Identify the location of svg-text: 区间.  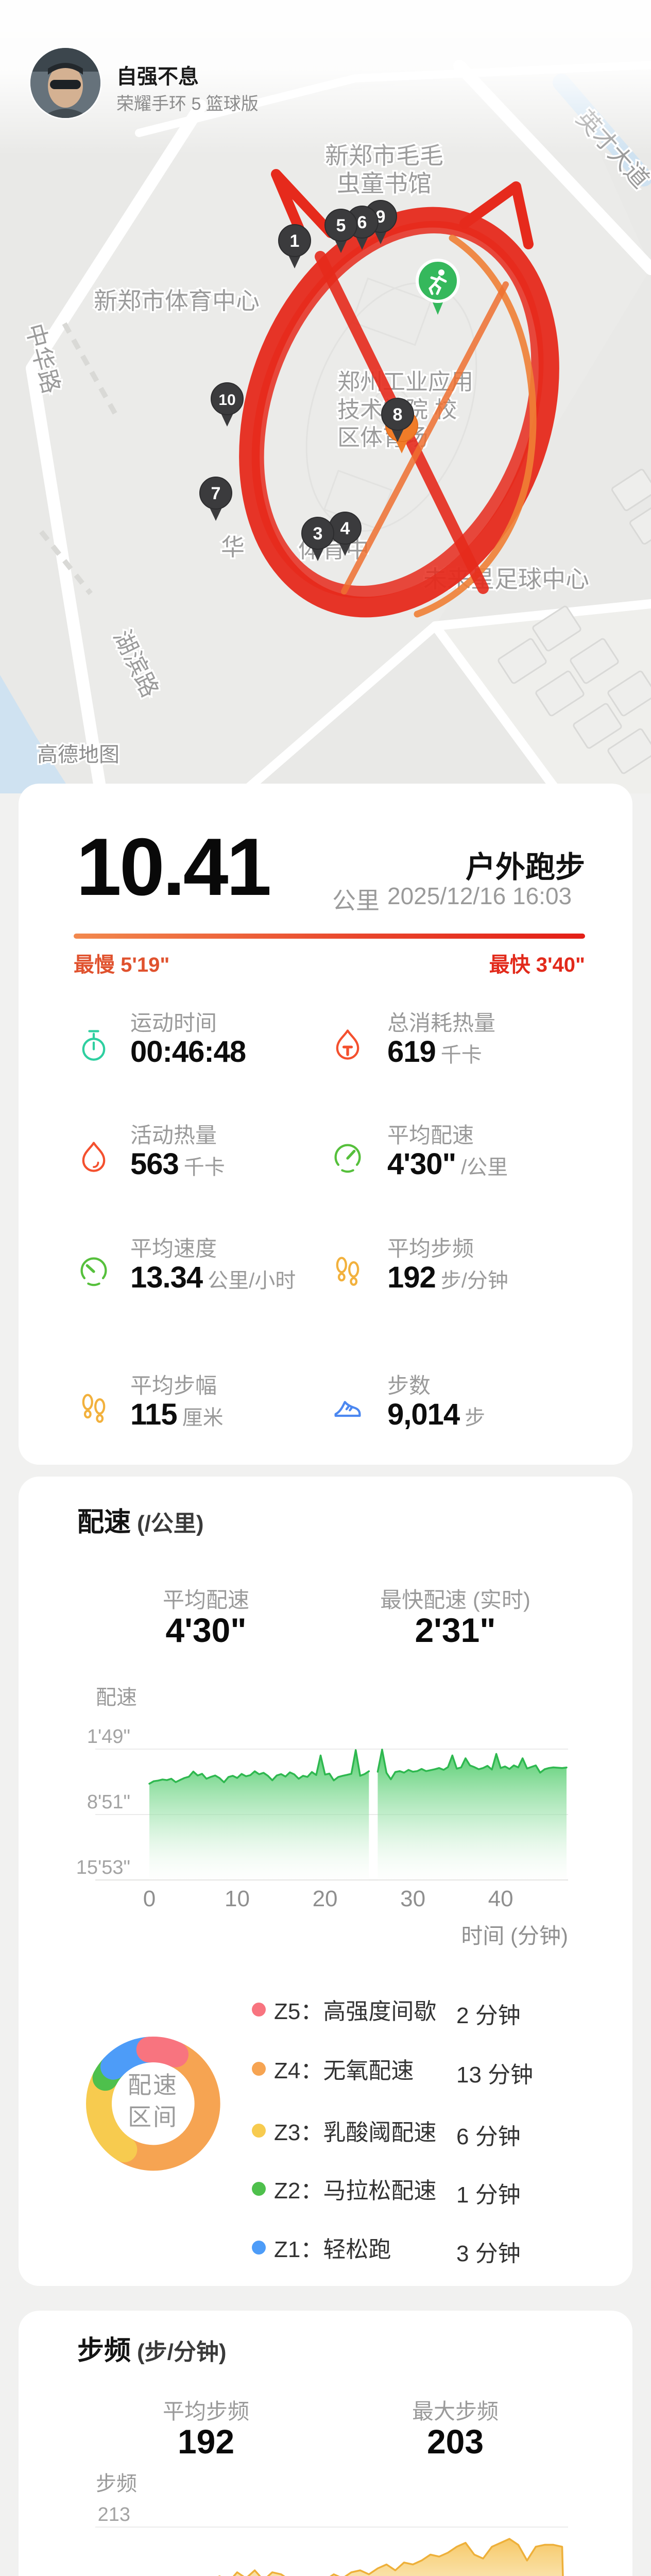
(153, 2117).